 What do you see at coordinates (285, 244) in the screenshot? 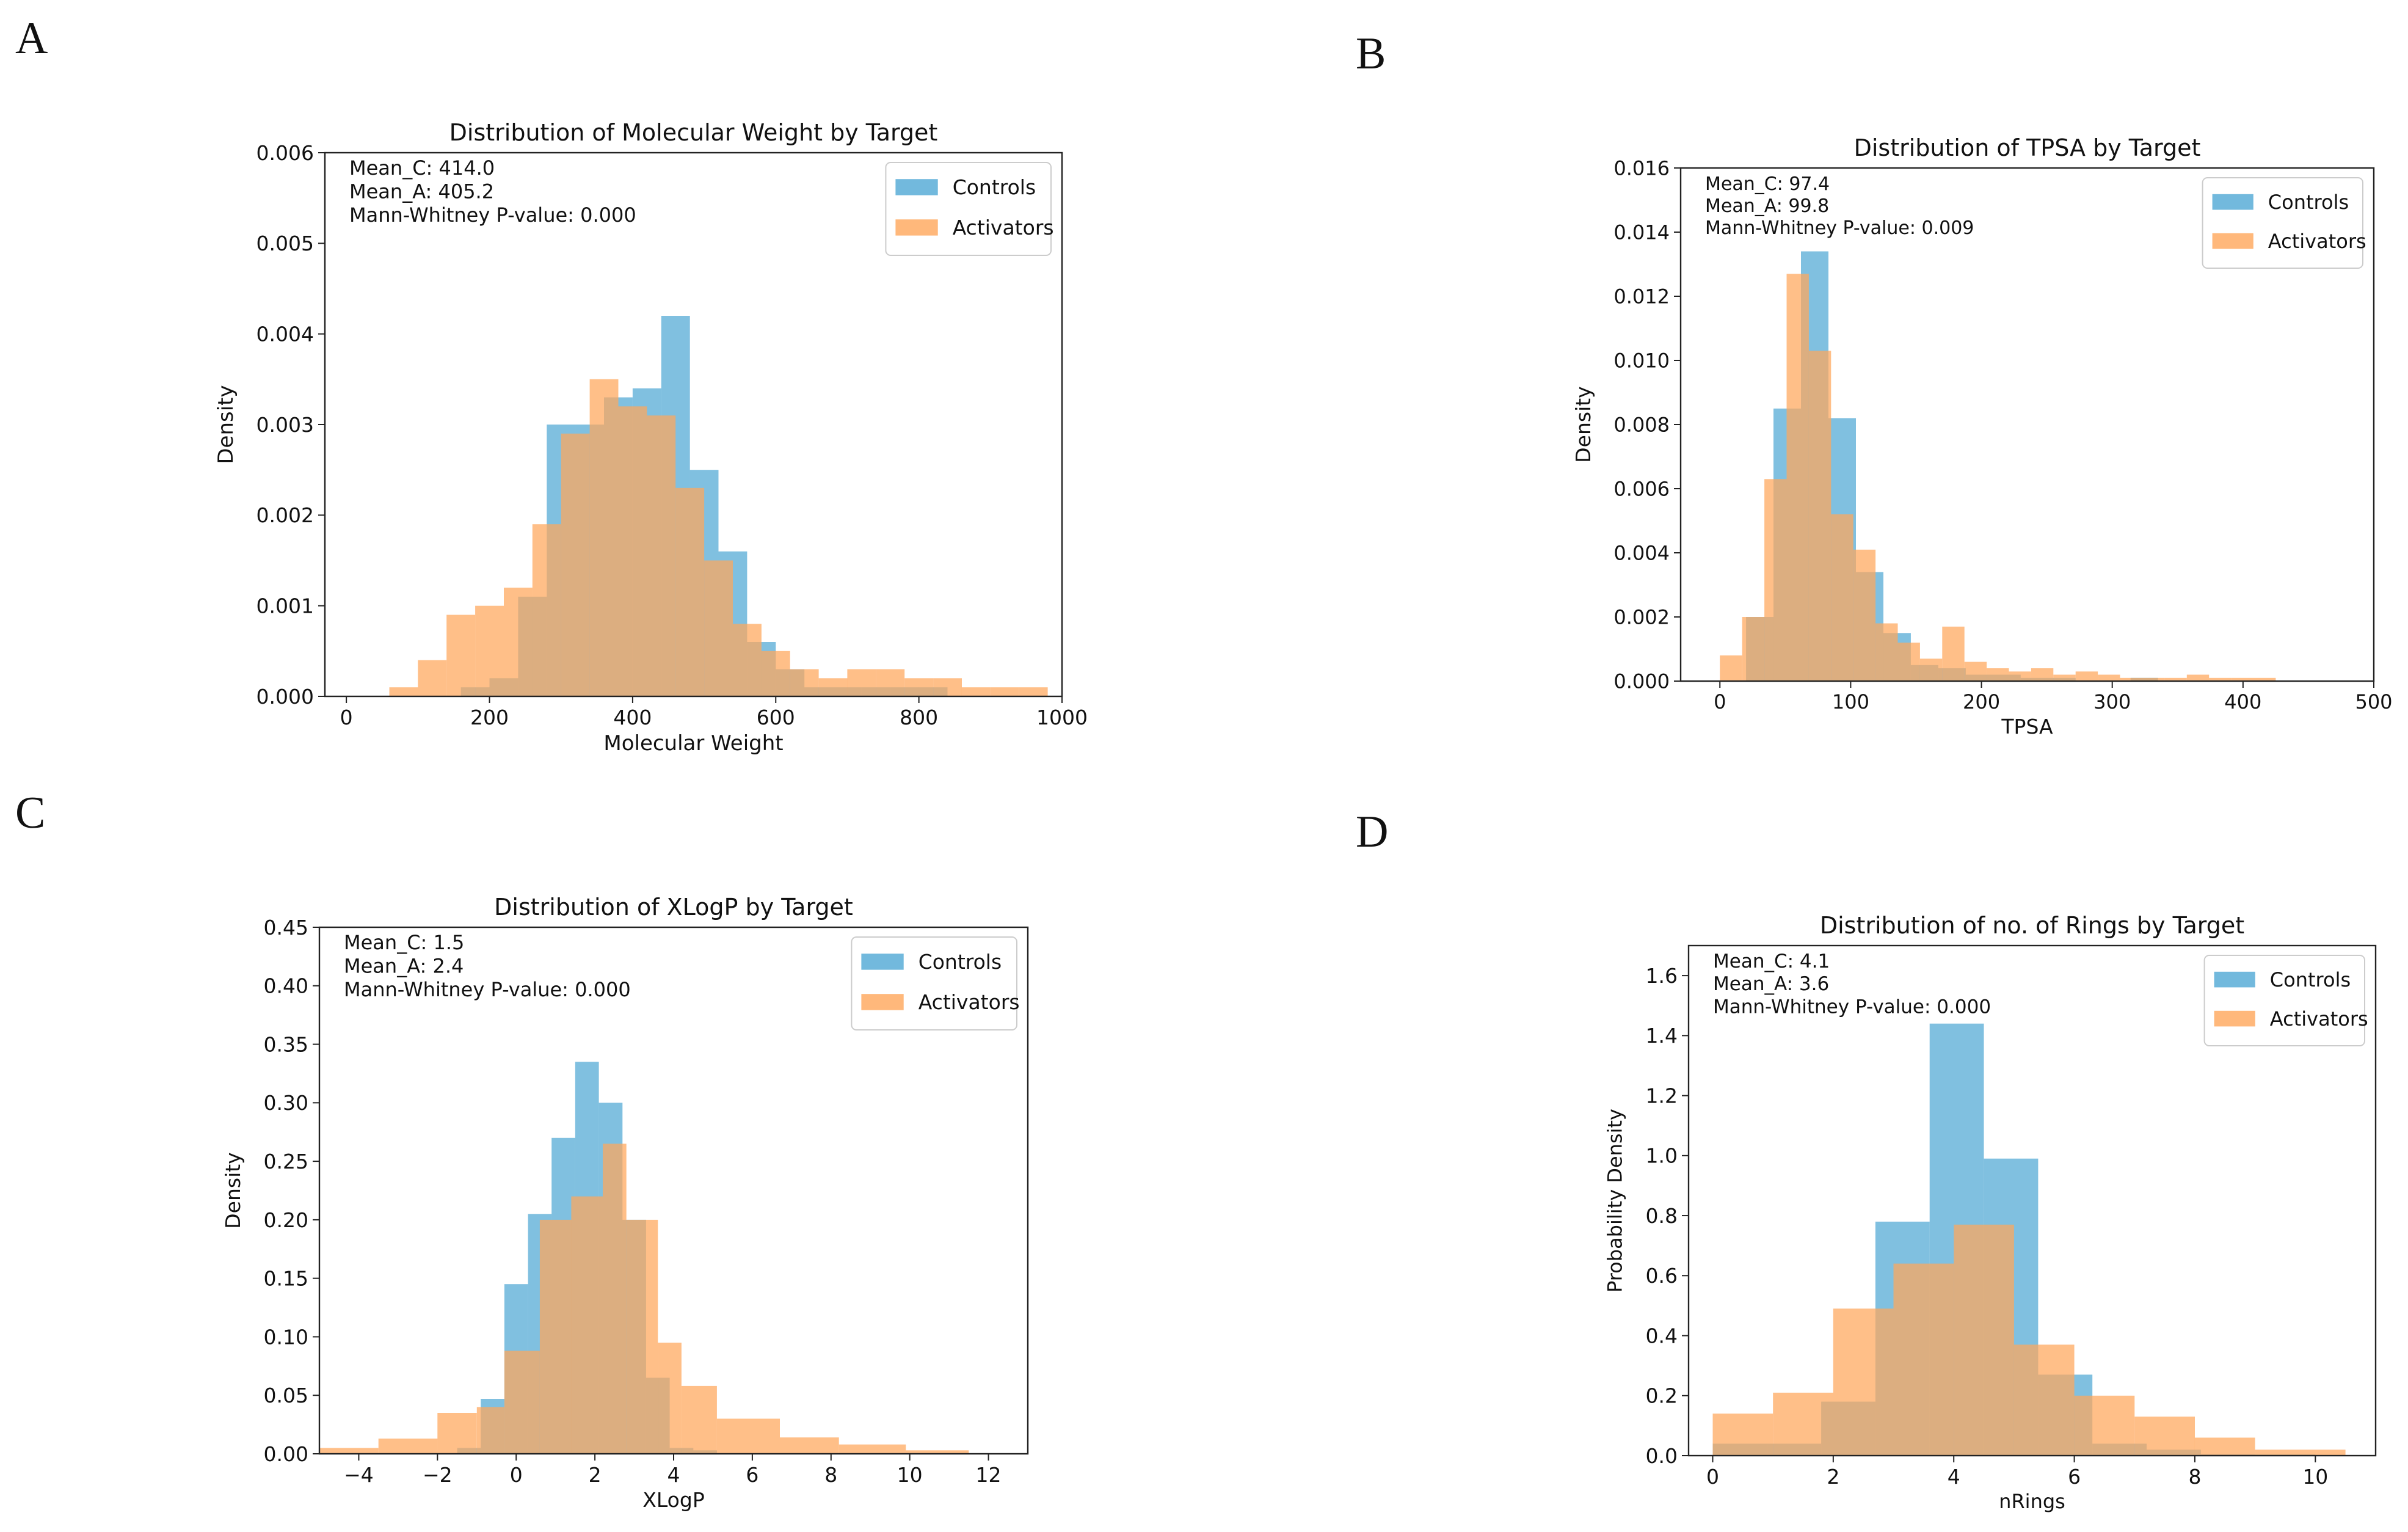
I see `y-tick-label: 0.005` at bounding box center [285, 244].